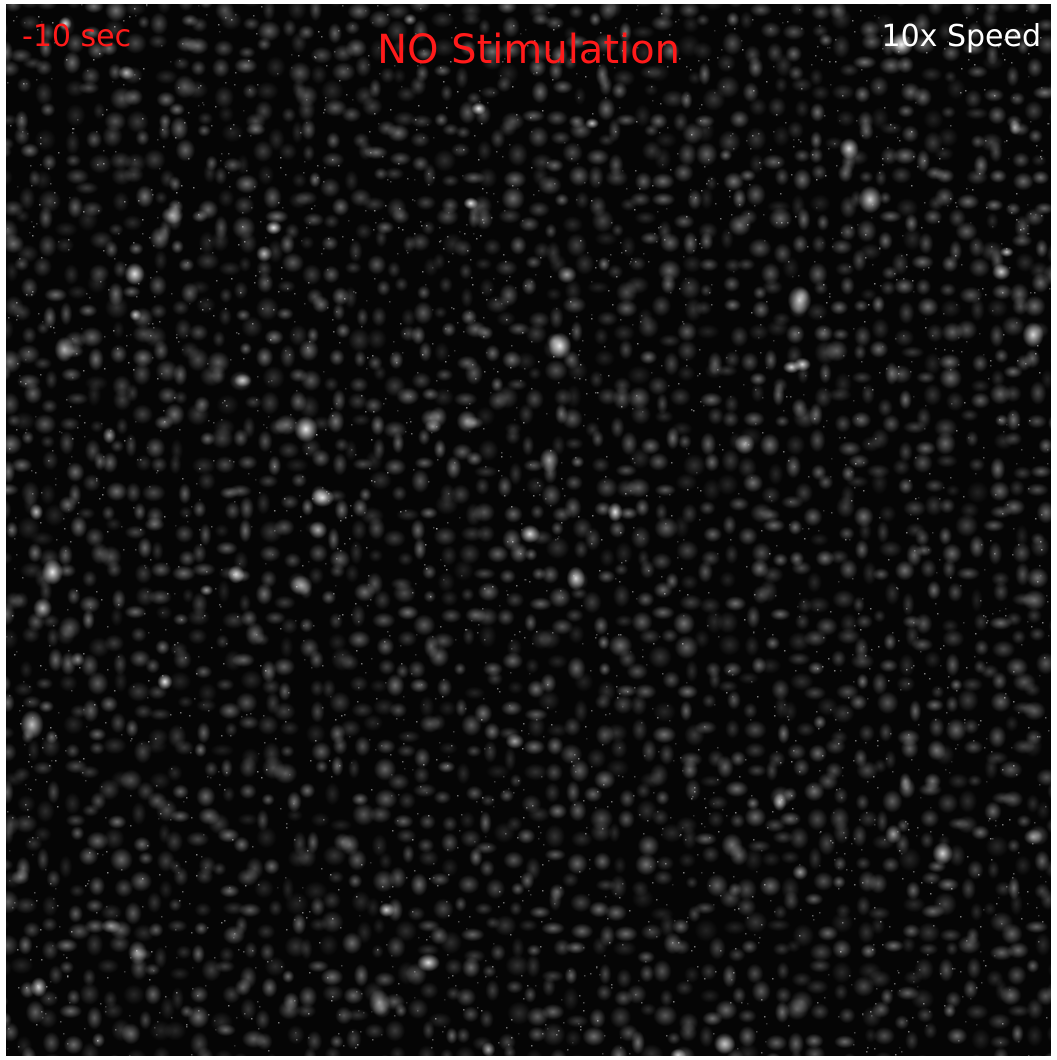 The width and height of the screenshot is (1057, 1060). I want to click on playback-speed-label: 10x Speed, so click(961, 36).